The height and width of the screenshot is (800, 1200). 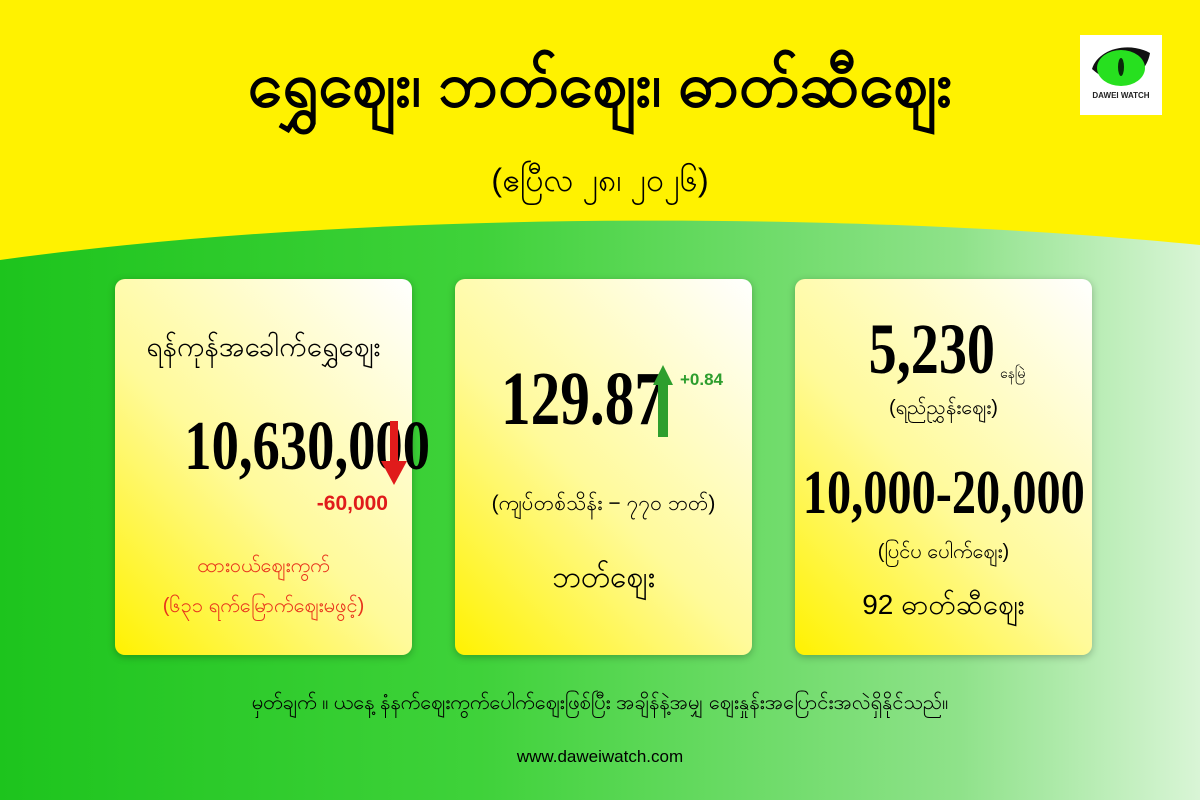 What do you see at coordinates (272, 456) in the screenshot?
I see `gold-value-wrap: 10,630,000` at bounding box center [272, 456].